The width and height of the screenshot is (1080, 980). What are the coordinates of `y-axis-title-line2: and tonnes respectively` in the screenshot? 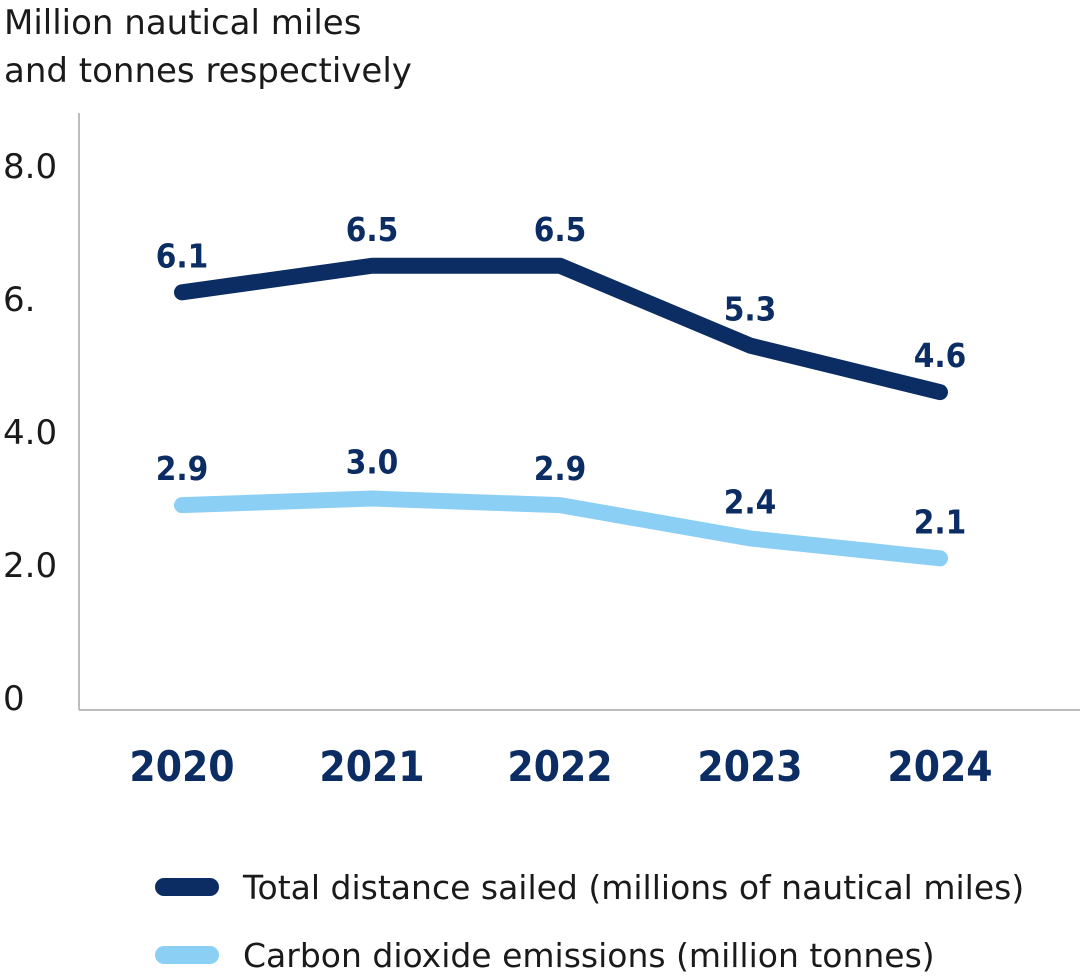 It's located at (208, 71).